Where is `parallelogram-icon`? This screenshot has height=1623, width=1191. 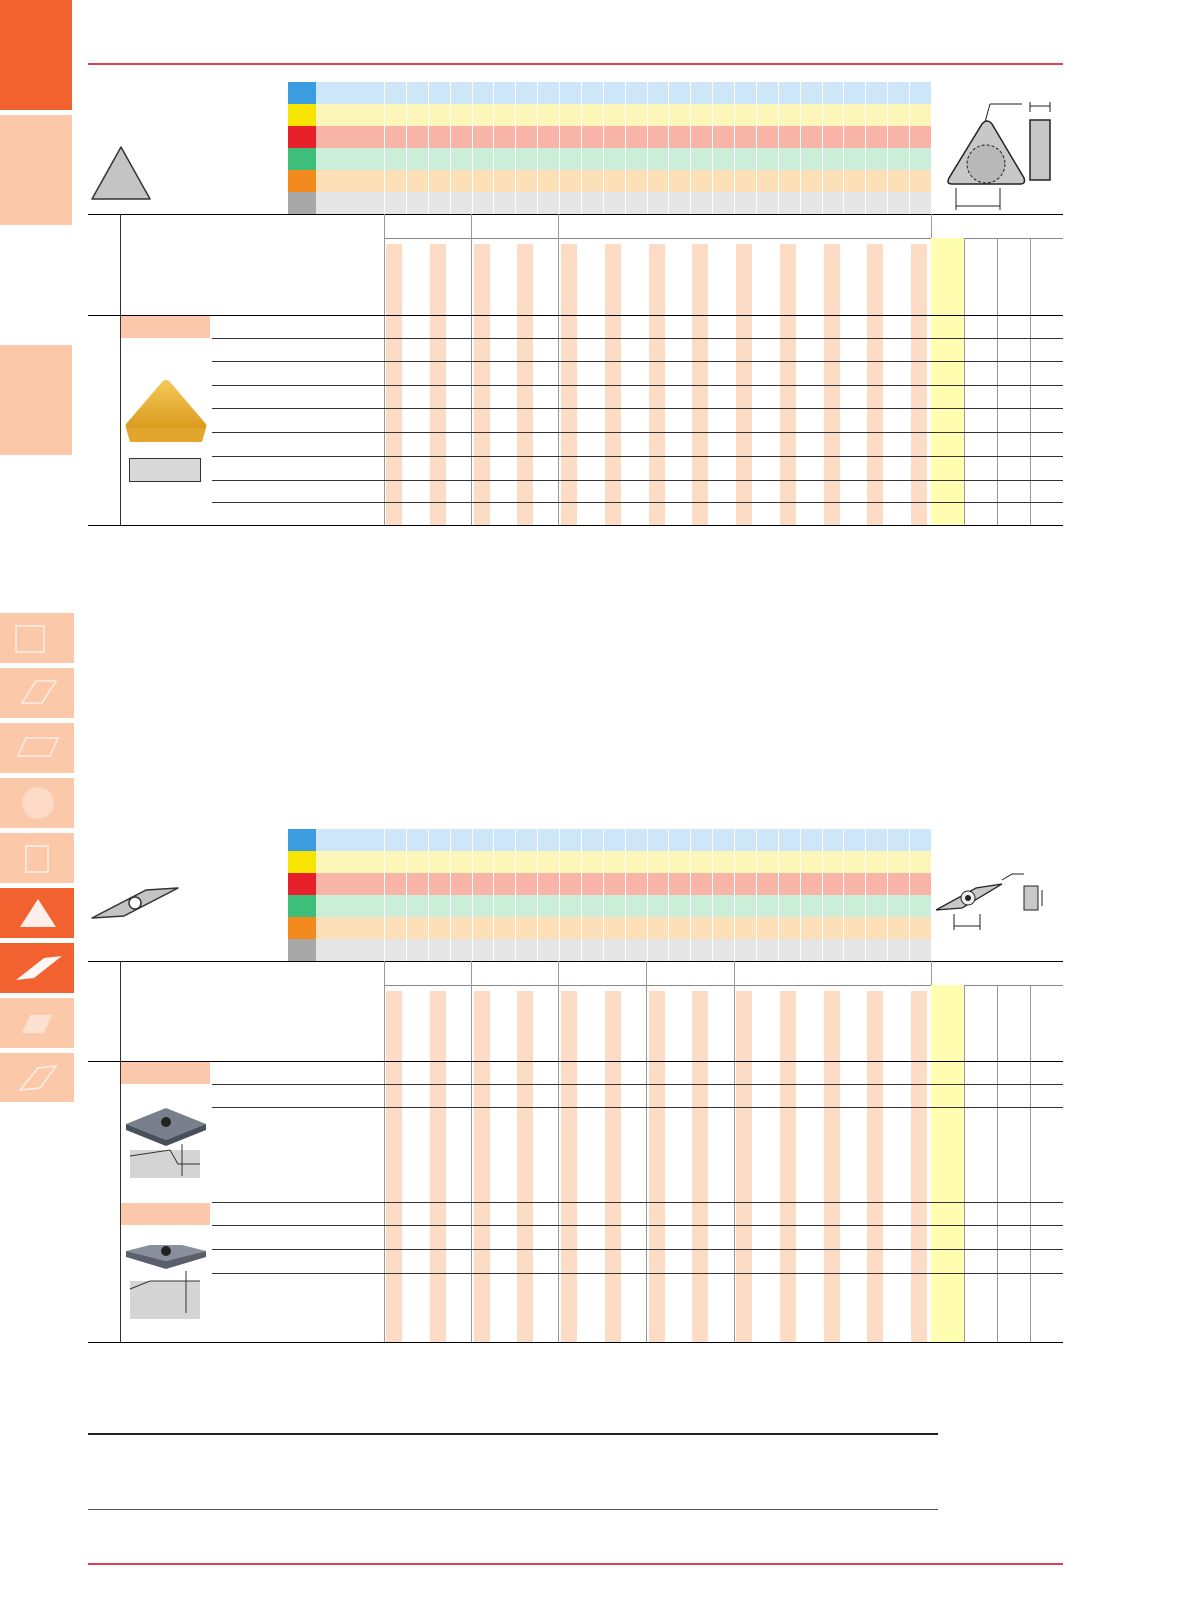 parallelogram-icon is located at coordinates (36, 693).